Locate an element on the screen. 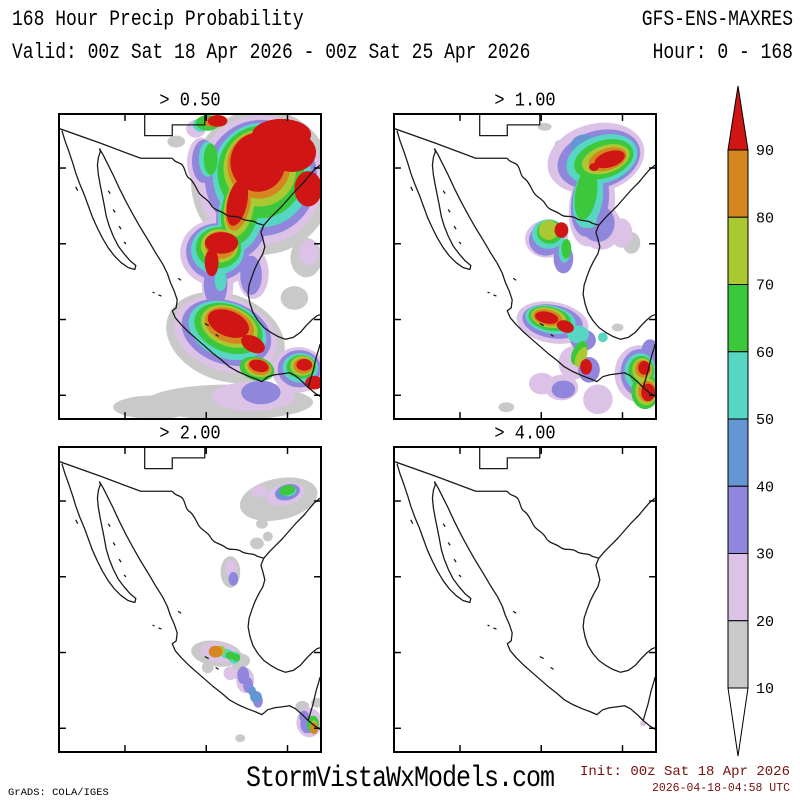  forecast-hour-range: Hour: 0 - 168 is located at coordinates (722, 53).